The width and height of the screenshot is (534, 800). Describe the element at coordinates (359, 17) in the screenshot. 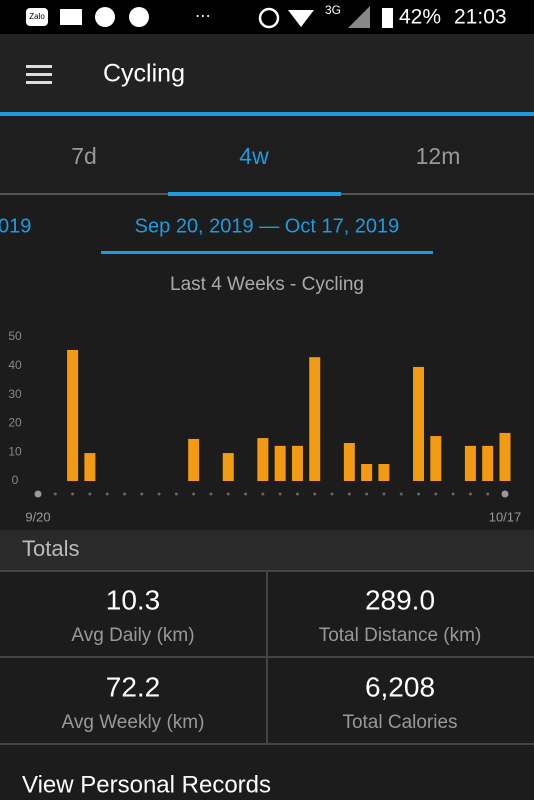

I see `signal-icon` at that location.